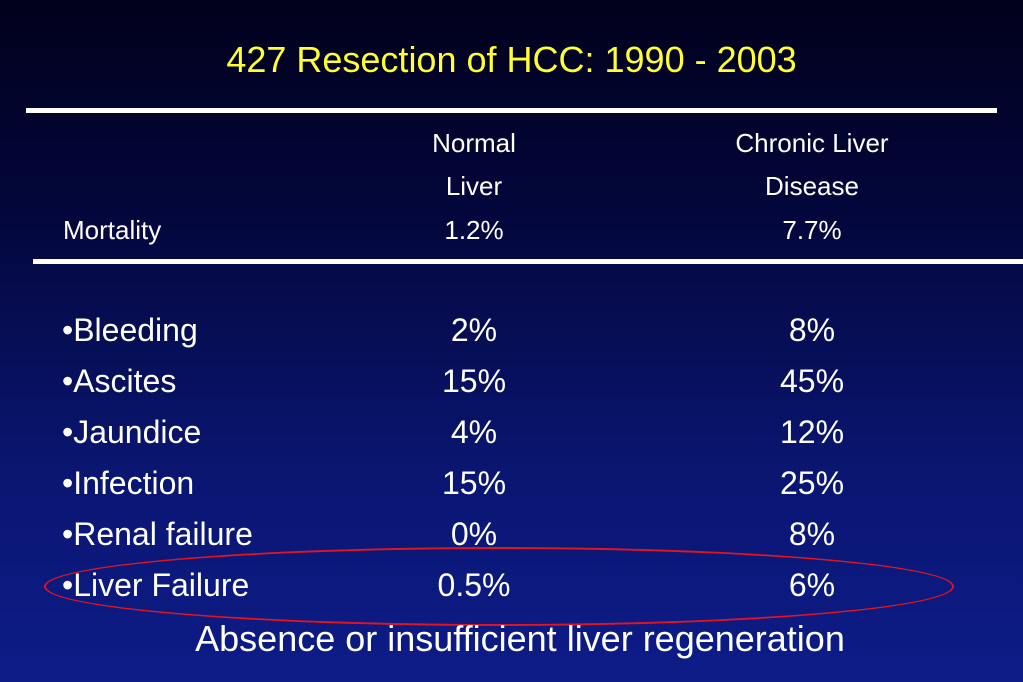  I want to click on complication-row-infection: •Infection 15% 25%, so click(511, 483).